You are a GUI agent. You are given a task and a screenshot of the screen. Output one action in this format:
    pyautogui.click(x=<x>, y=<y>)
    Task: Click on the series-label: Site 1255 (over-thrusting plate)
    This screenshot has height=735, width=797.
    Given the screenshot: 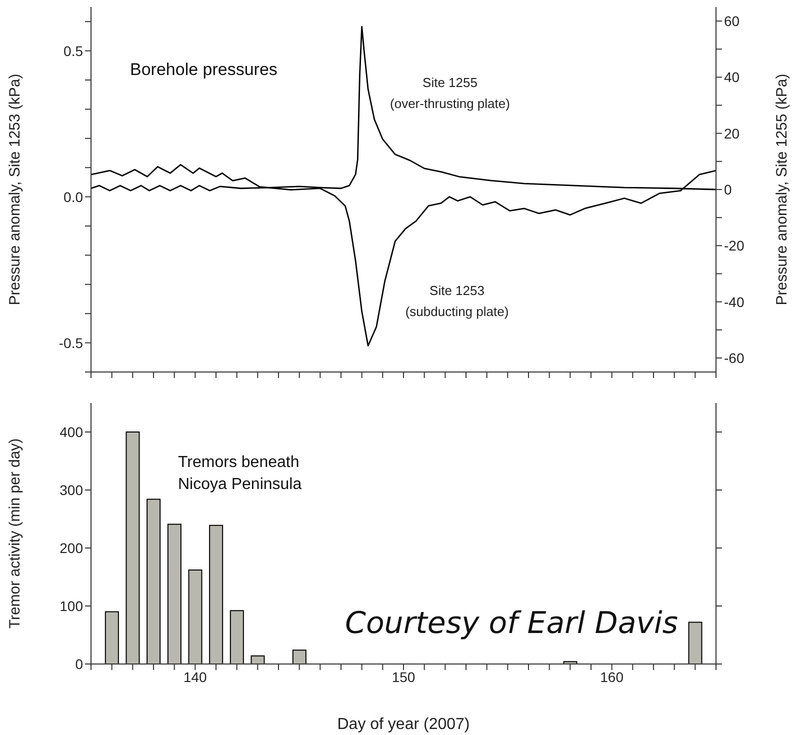 What is the action you would take?
    pyautogui.click(x=450, y=93)
    